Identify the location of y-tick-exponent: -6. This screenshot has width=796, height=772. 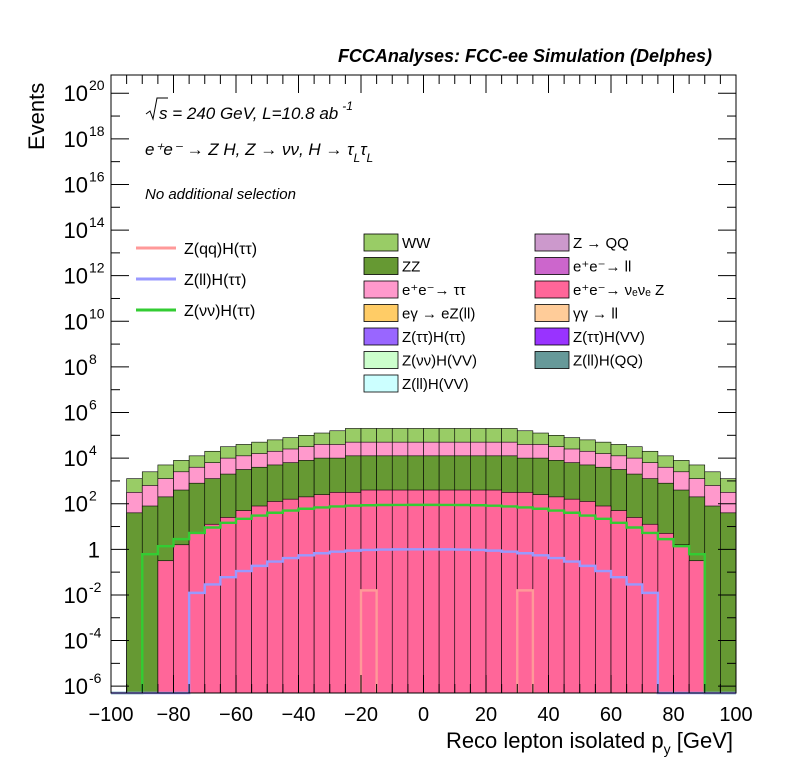
(95, 678).